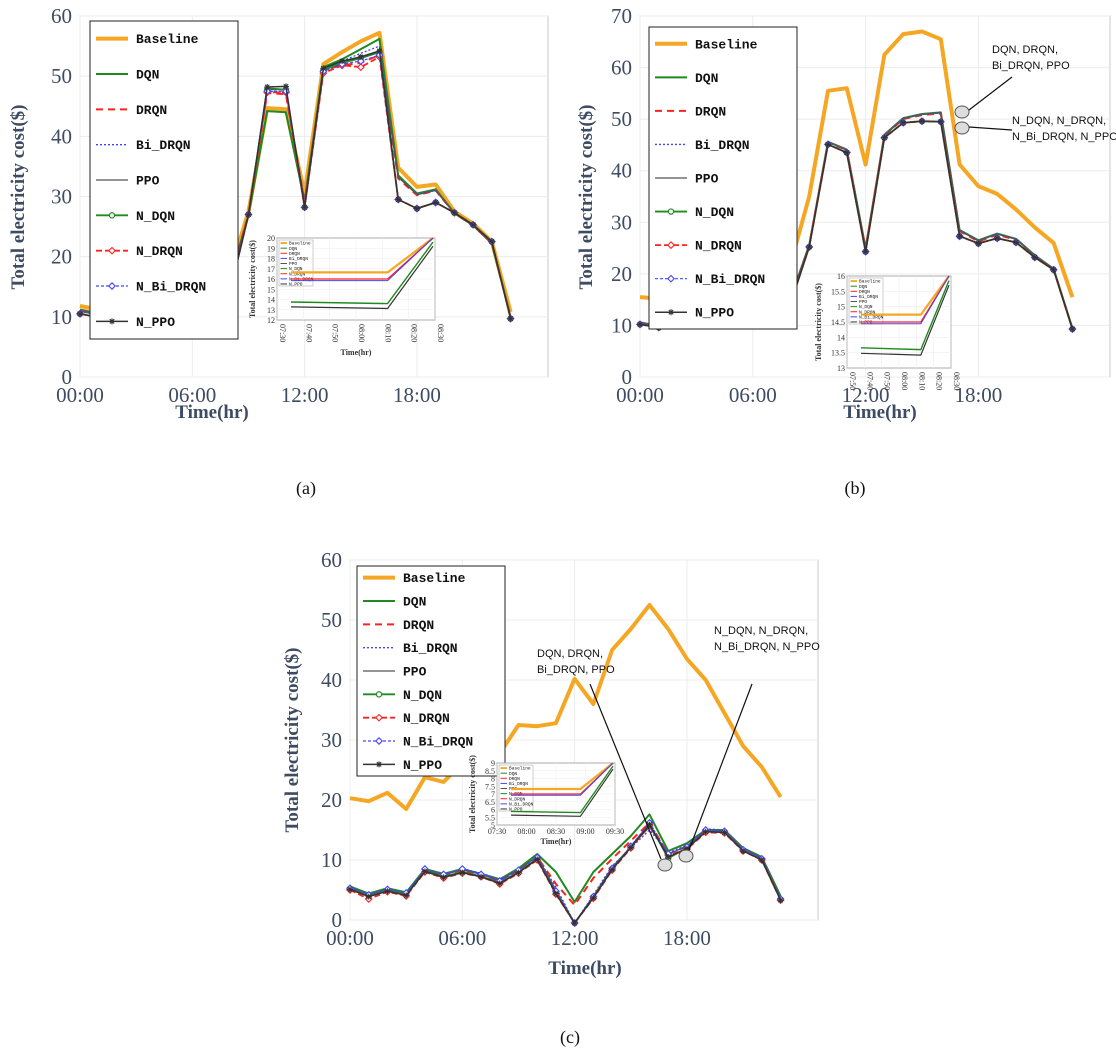 The width and height of the screenshot is (1116, 1055). Describe the element at coordinates (271, 259) in the screenshot. I see `inset-y-tick-label: 18` at that location.